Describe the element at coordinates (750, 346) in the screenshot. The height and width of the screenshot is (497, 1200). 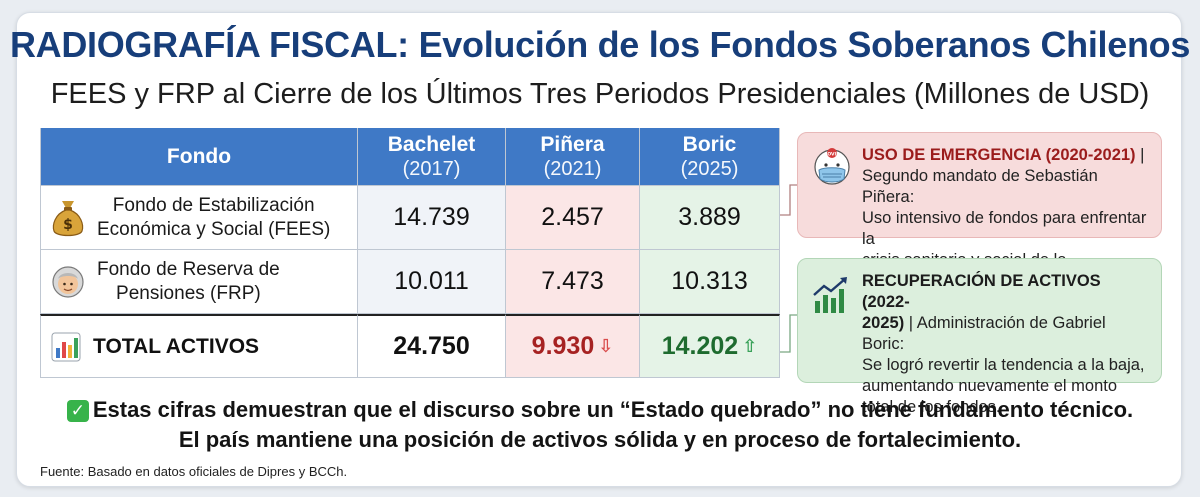
I see `arrow-up-icon: ⇧` at that location.